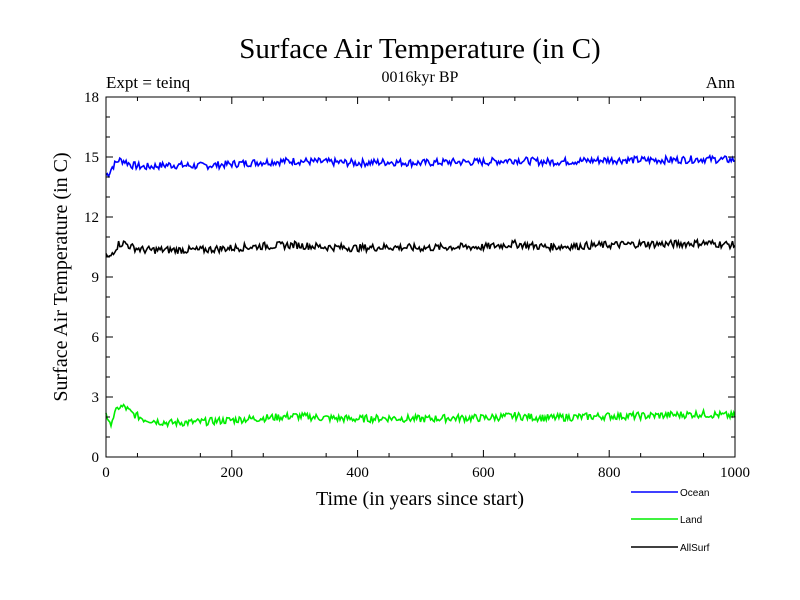 This screenshot has height=600, width=800. Describe the element at coordinates (420, 499) in the screenshot. I see `x-axis-label: Time (in years since start)` at that location.